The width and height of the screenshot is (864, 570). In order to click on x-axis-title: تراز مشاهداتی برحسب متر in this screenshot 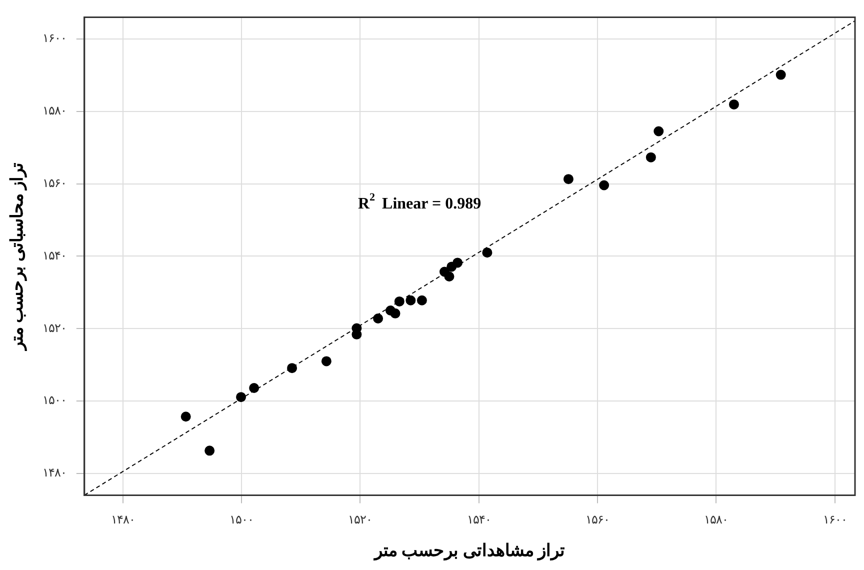, I will do `click(469, 551)`.